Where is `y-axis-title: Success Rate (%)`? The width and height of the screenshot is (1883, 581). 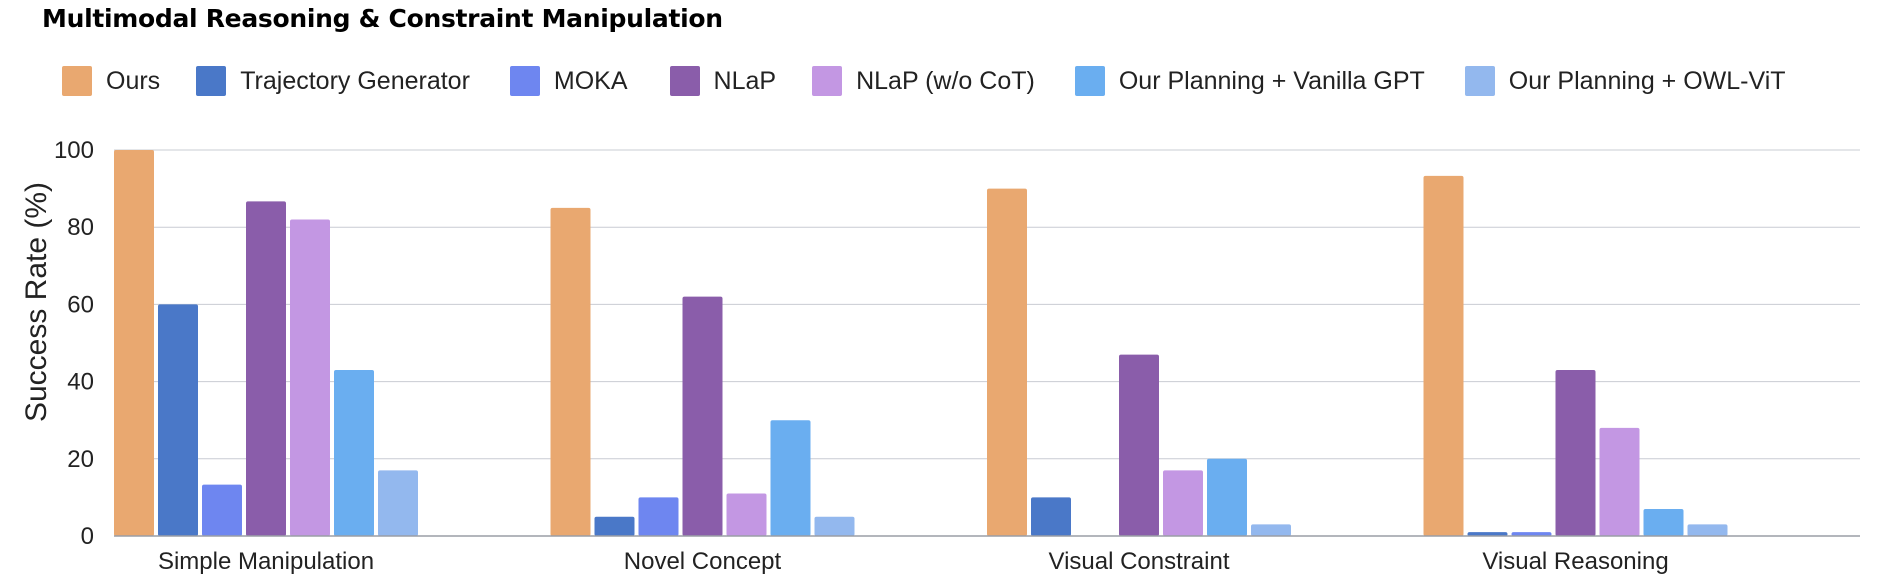
y-axis-title: Success Rate (%) is located at coordinates (36, 302).